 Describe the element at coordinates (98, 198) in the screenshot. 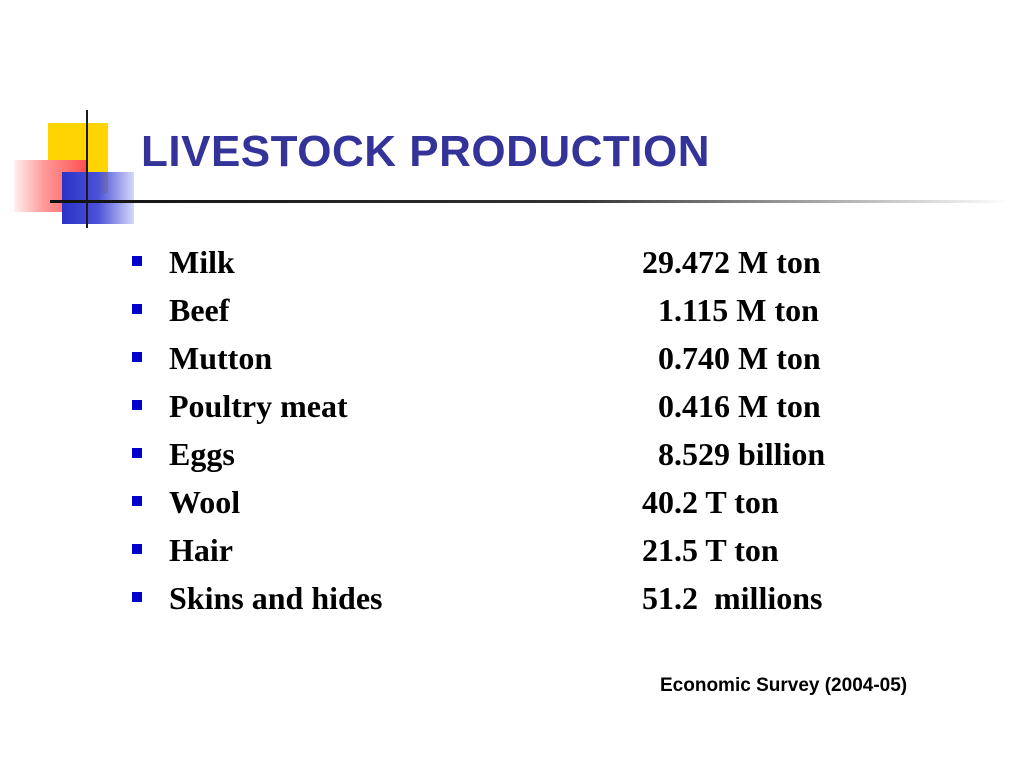

I see `decor-blue-square` at that location.